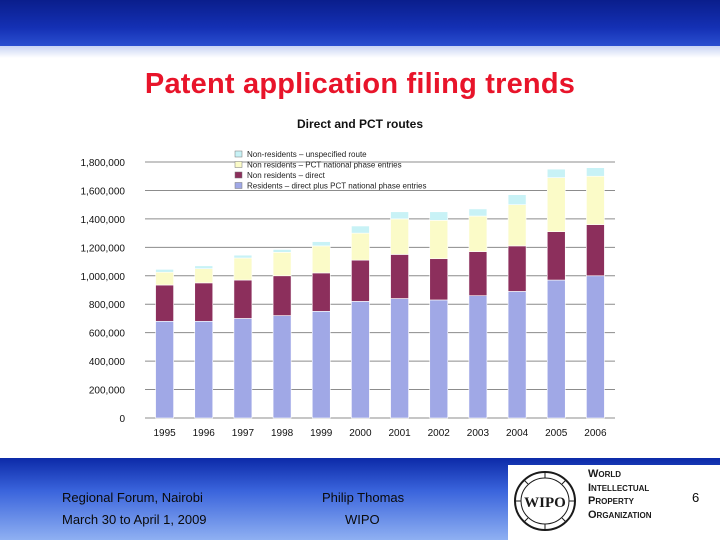 This screenshot has width=720, height=540. What do you see at coordinates (321, 433) in the screenshot?
I see `x-tick-label: 1999` at bounding box center [321, 433].